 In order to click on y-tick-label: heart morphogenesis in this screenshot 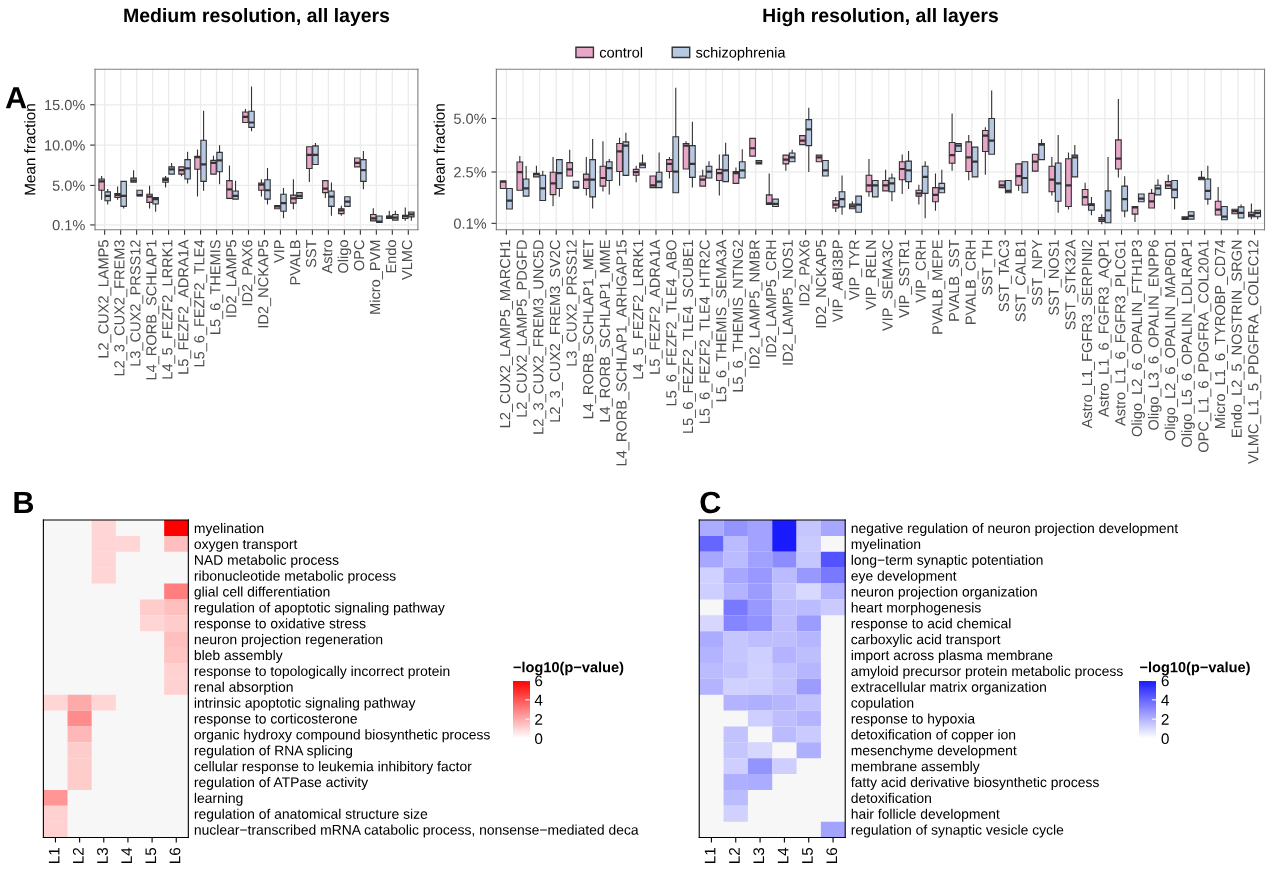, I will do `click(916, 609)`.